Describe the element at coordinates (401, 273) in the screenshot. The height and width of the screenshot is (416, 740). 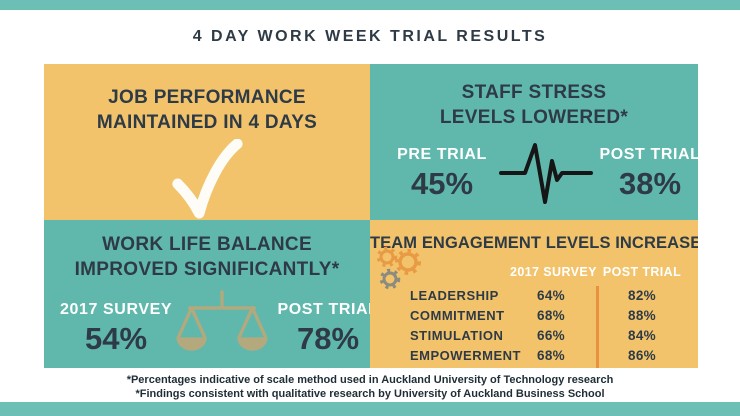
I see `gears-icon` at that location.